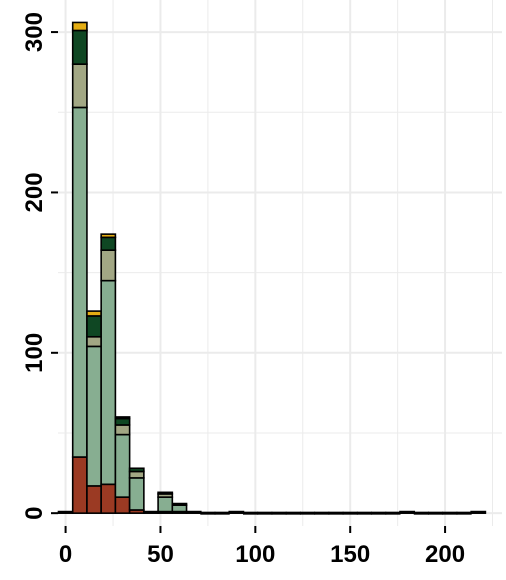  I want to click on y-tick-label: 300, so click(34, 32).